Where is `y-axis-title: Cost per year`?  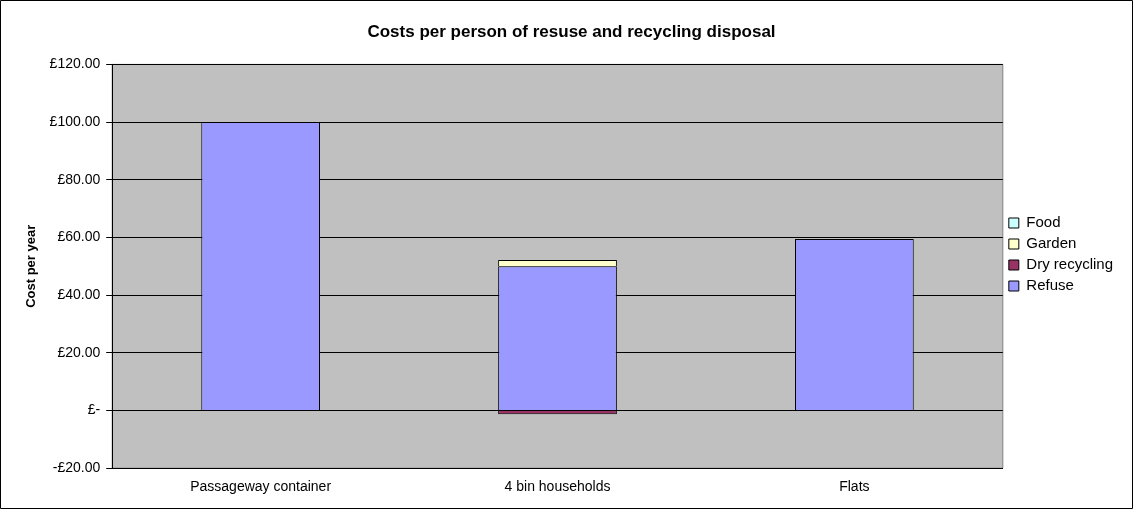 y-axis-title: Cost per year is located at coordinates (31, 266).